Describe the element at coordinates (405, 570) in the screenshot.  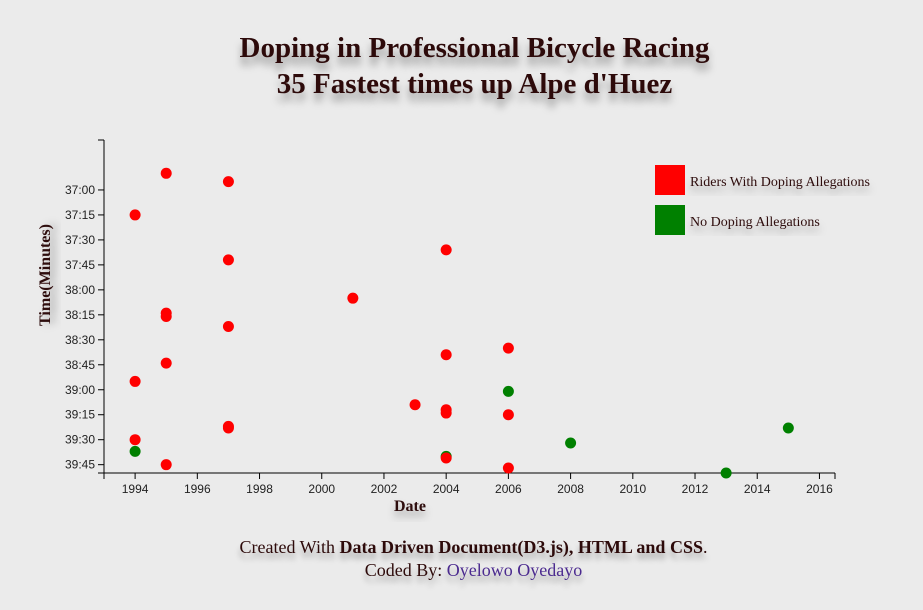
I see `coded-by-label: Coded By:` at that location.